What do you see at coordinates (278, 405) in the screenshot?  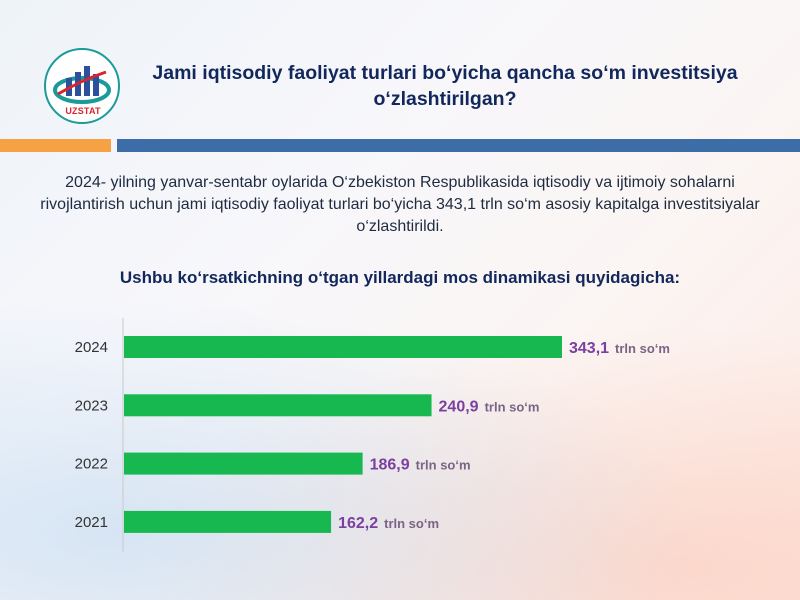 I see `bar-2023` at bounding box center [278, 405].